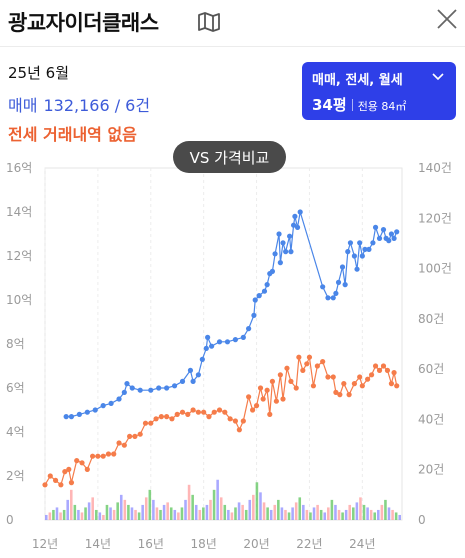  What do you see at coordinates (209, 22) in the screenshot?
I see `map-icon` at bounding box center [209, 22].